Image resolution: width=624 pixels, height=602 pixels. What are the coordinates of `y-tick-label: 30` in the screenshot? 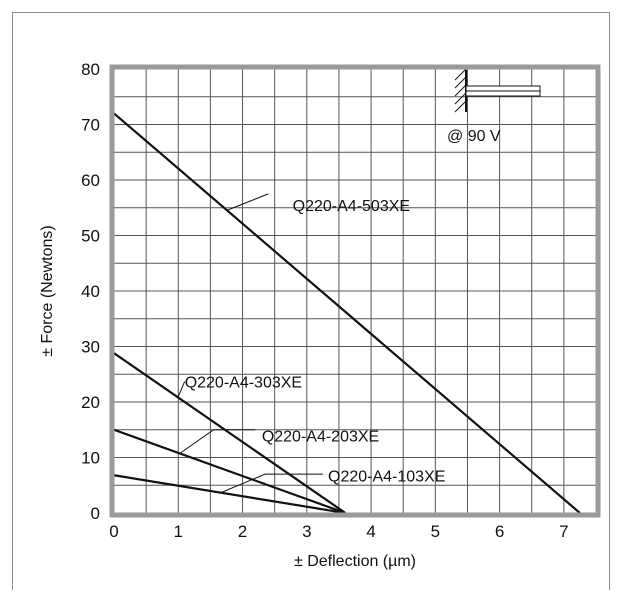 It's located at (90, 347).